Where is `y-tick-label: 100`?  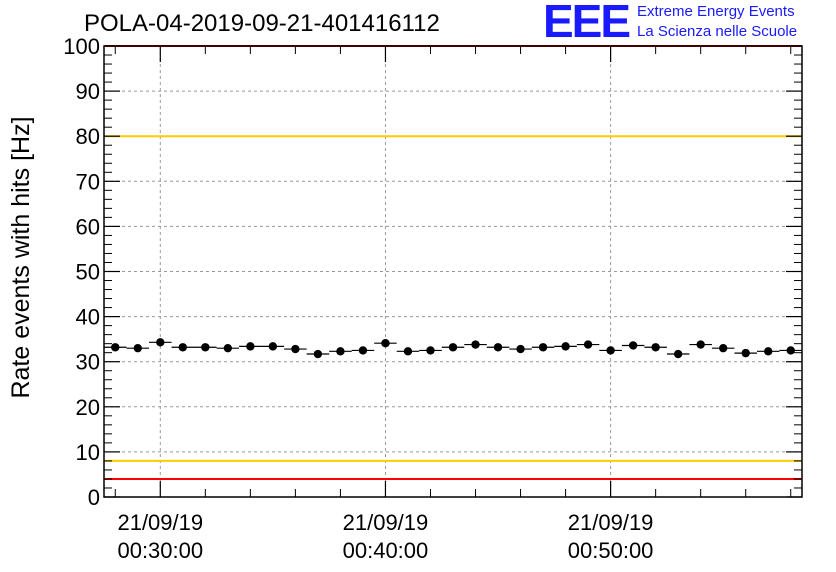 y-tick-label: 100 is located at coordinates (81, 46).